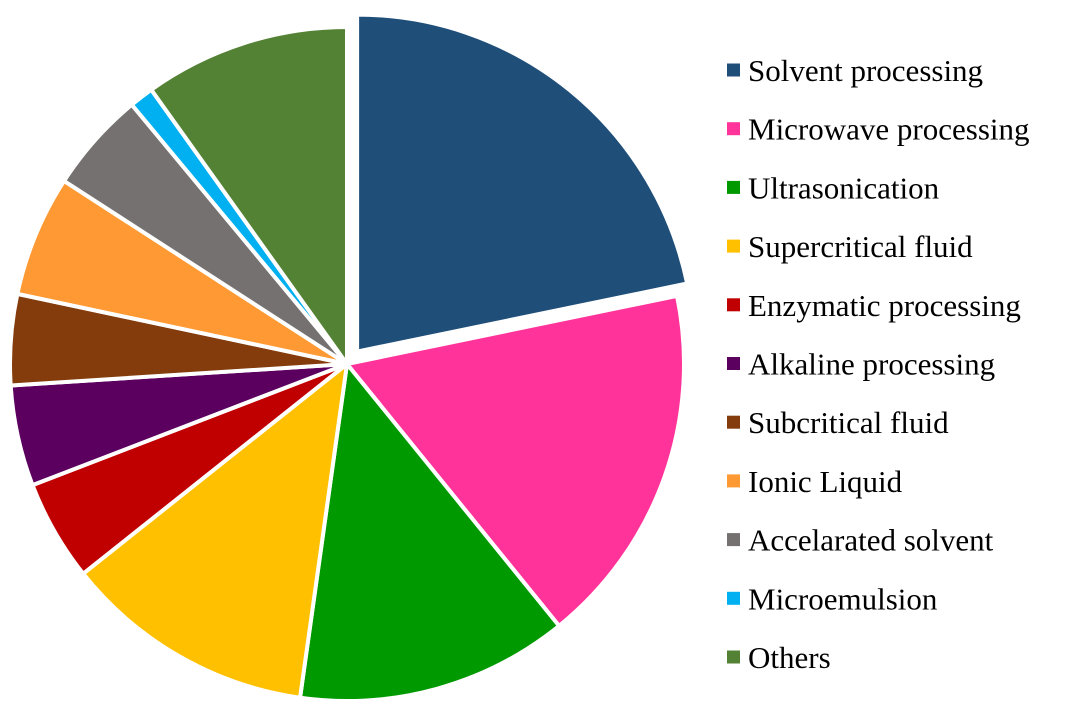 This screenshot has height=709, width=1069. I want to click on pie-slice-ultrasonication, so click(430, 532).